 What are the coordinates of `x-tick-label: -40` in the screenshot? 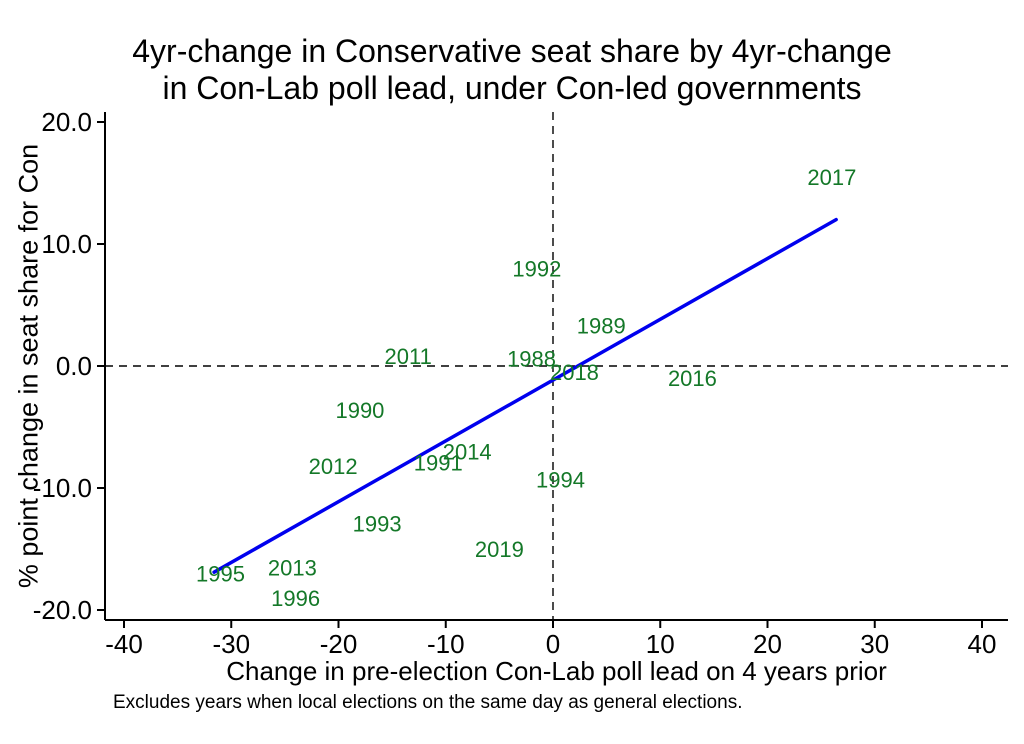 It's located at (124, 644).